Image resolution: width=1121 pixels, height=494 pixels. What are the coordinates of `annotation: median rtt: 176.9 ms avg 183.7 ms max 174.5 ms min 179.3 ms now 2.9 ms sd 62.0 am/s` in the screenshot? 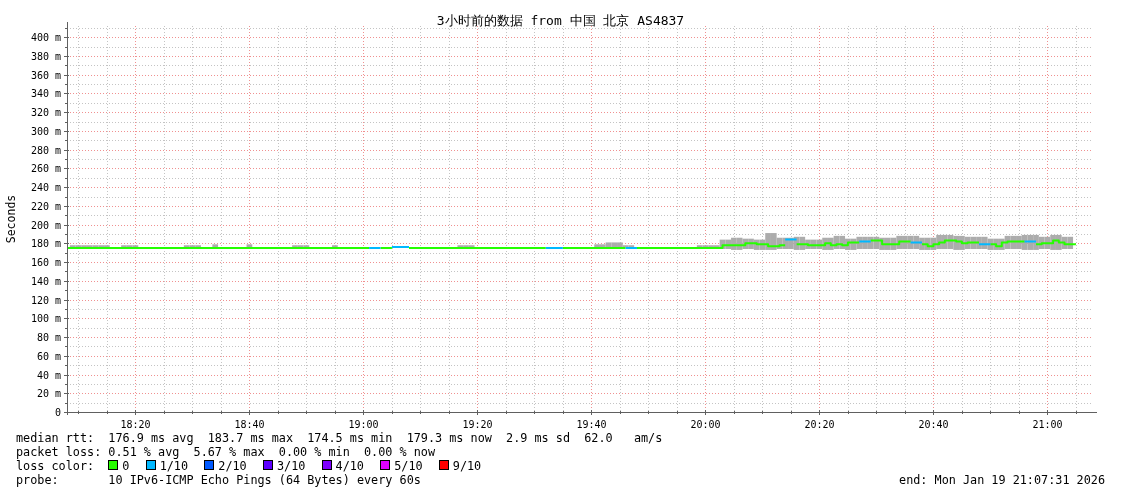 It's located at (339, 438).